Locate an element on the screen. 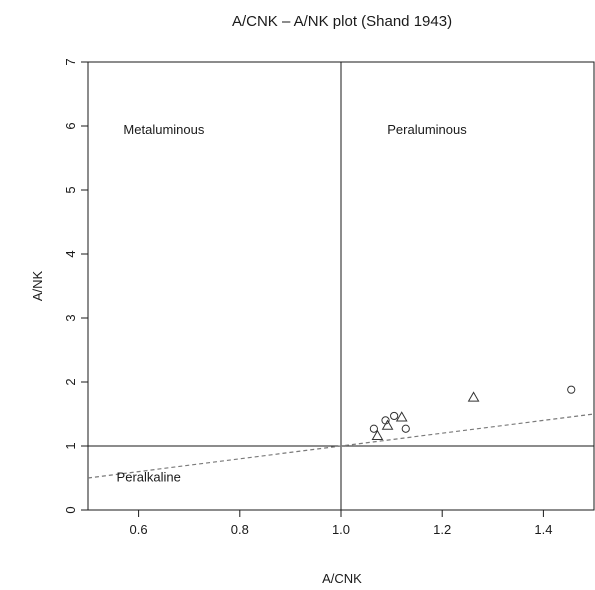  region-label: Peralkaline is located at coordinates (149, 477).